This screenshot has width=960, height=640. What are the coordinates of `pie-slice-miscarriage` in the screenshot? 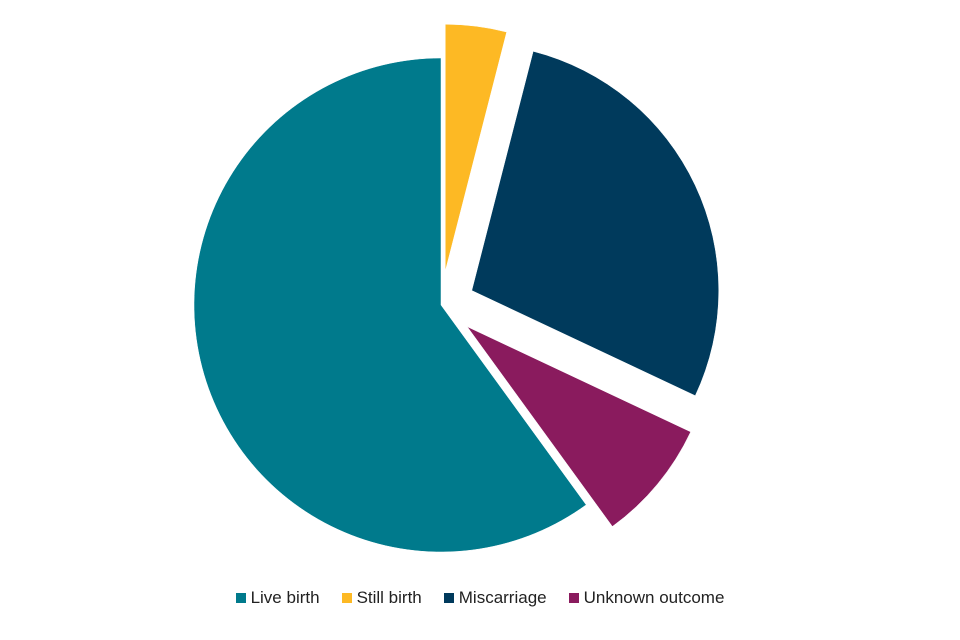 It's located at (595, 223).